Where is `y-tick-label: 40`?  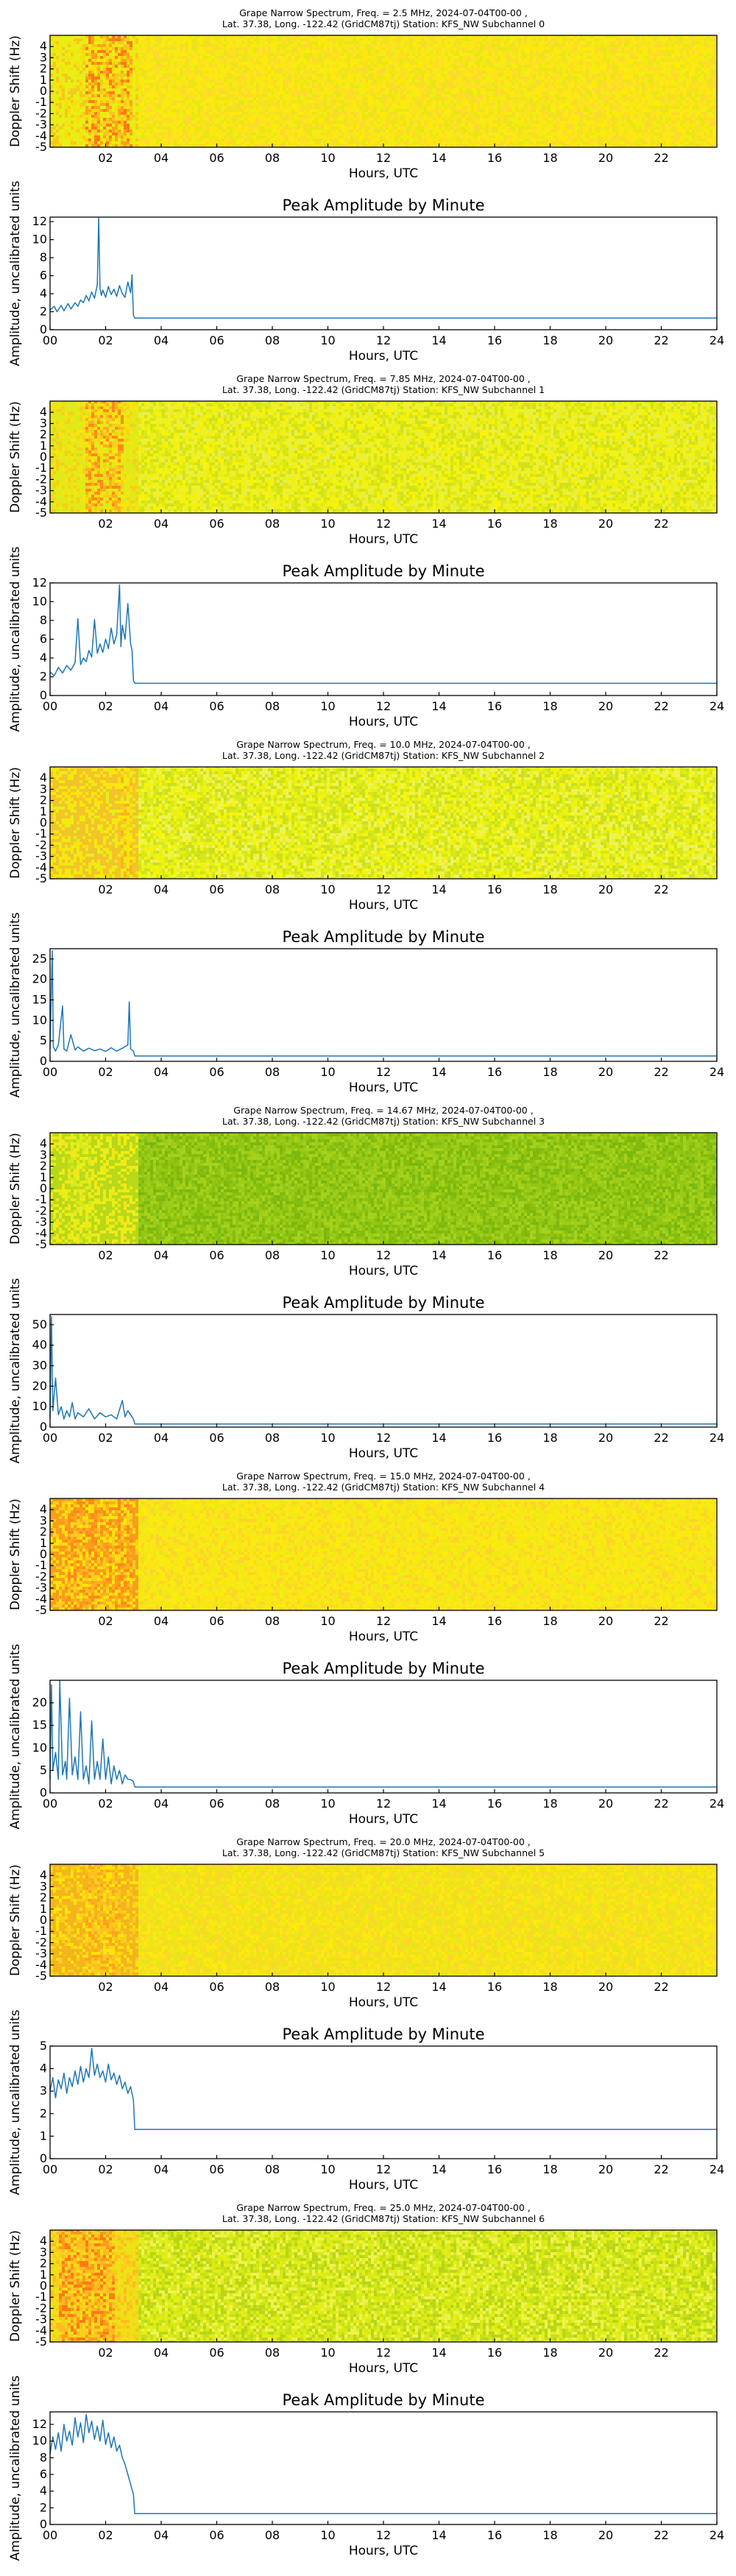 y-tick-label: 40 is located at coordinates (39, 1345).